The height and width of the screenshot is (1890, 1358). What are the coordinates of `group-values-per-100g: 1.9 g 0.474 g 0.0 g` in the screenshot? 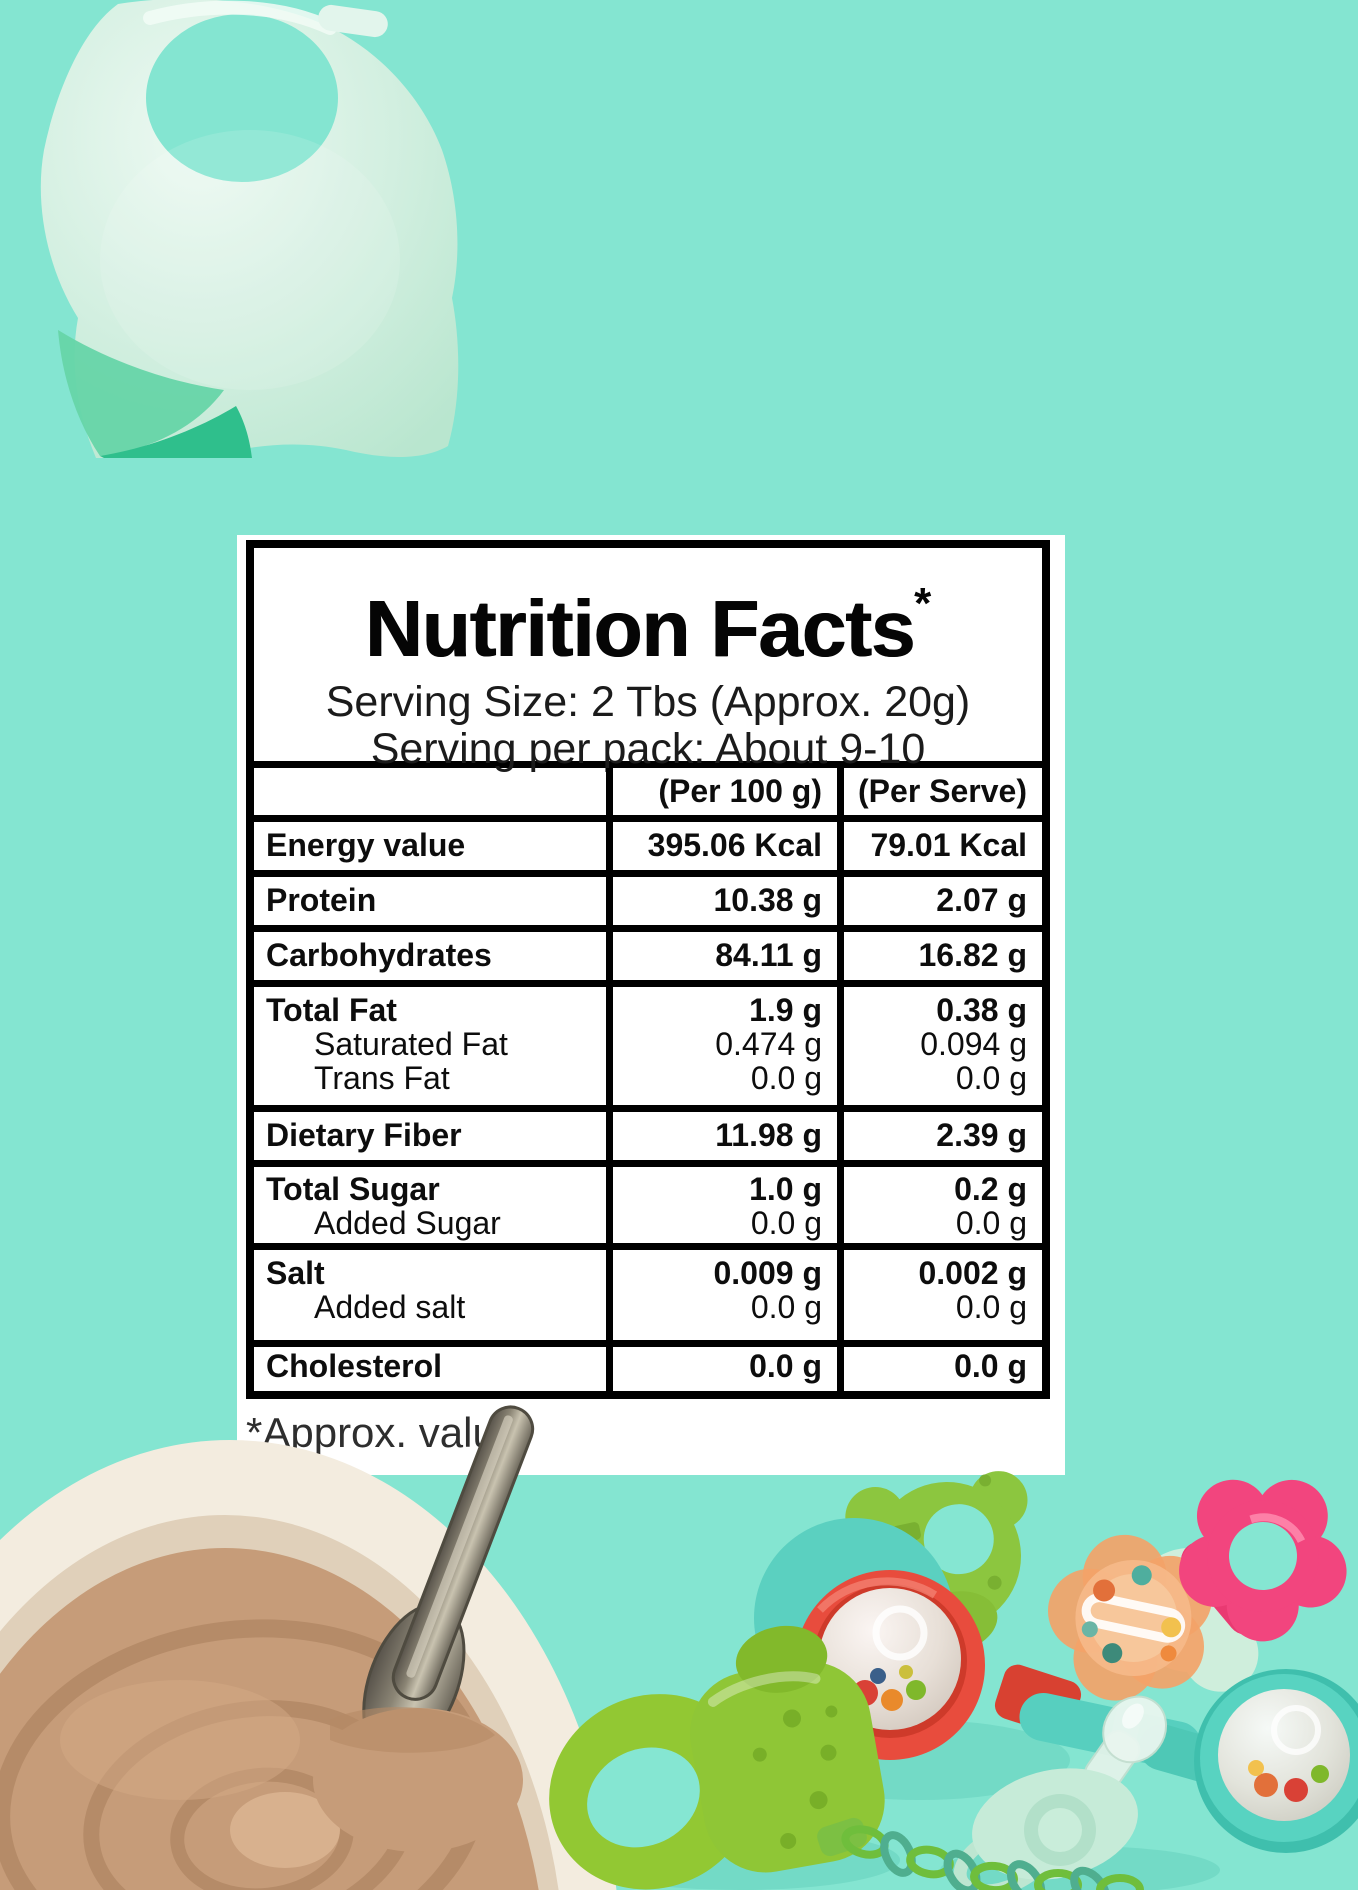 It's located at (721, 1046).